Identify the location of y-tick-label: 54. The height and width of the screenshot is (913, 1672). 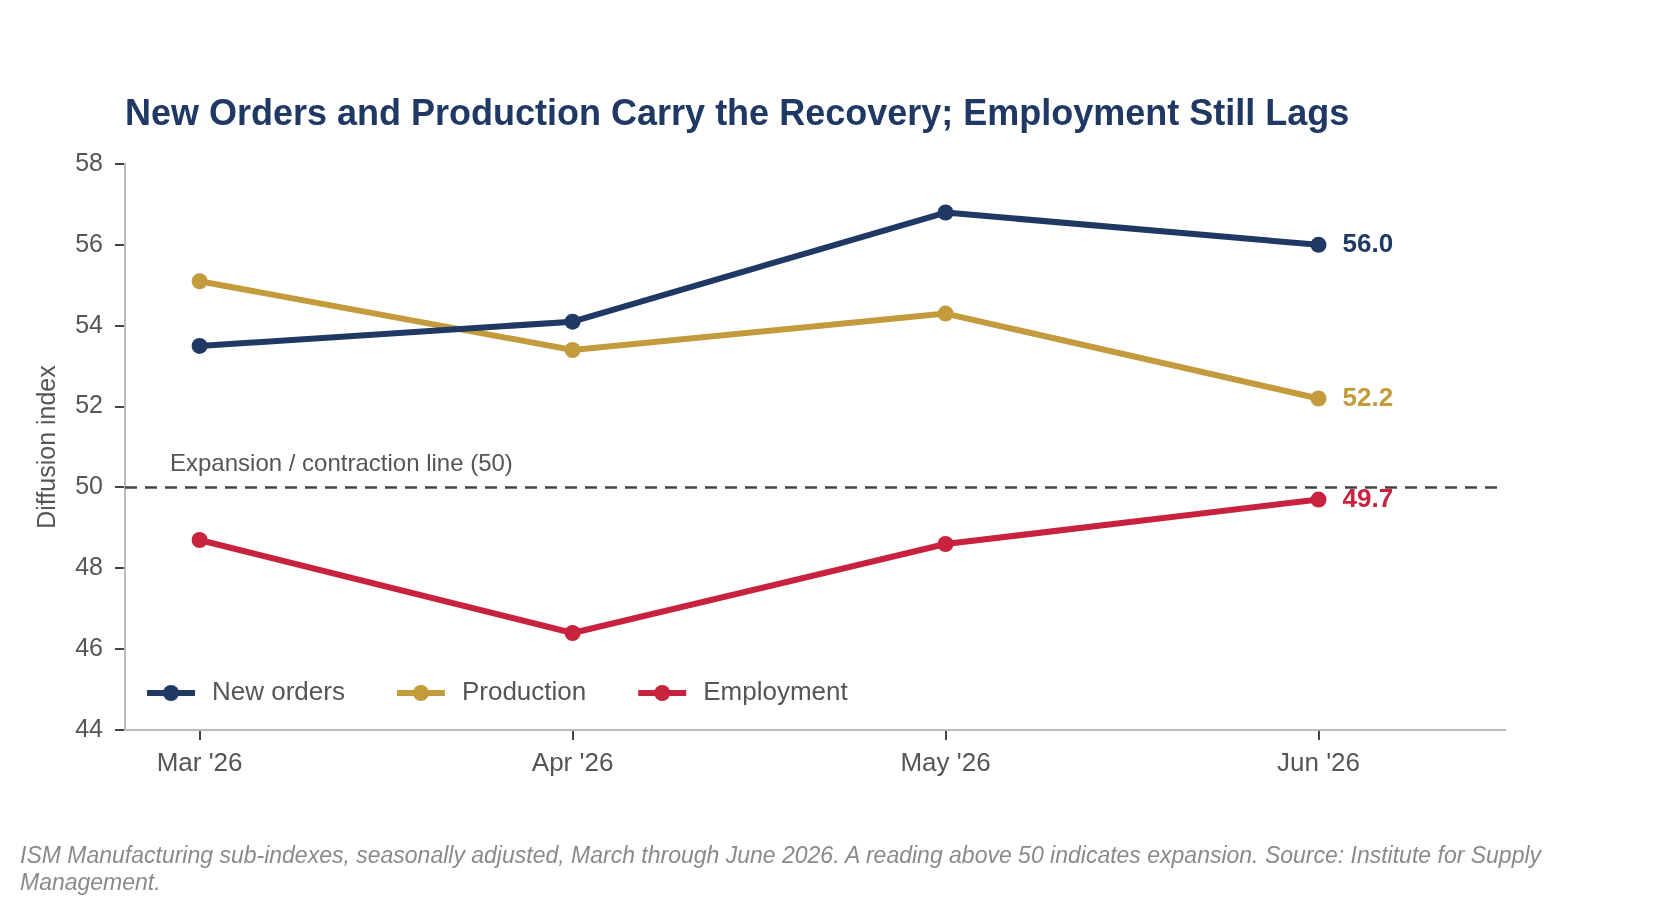
(89, 323).